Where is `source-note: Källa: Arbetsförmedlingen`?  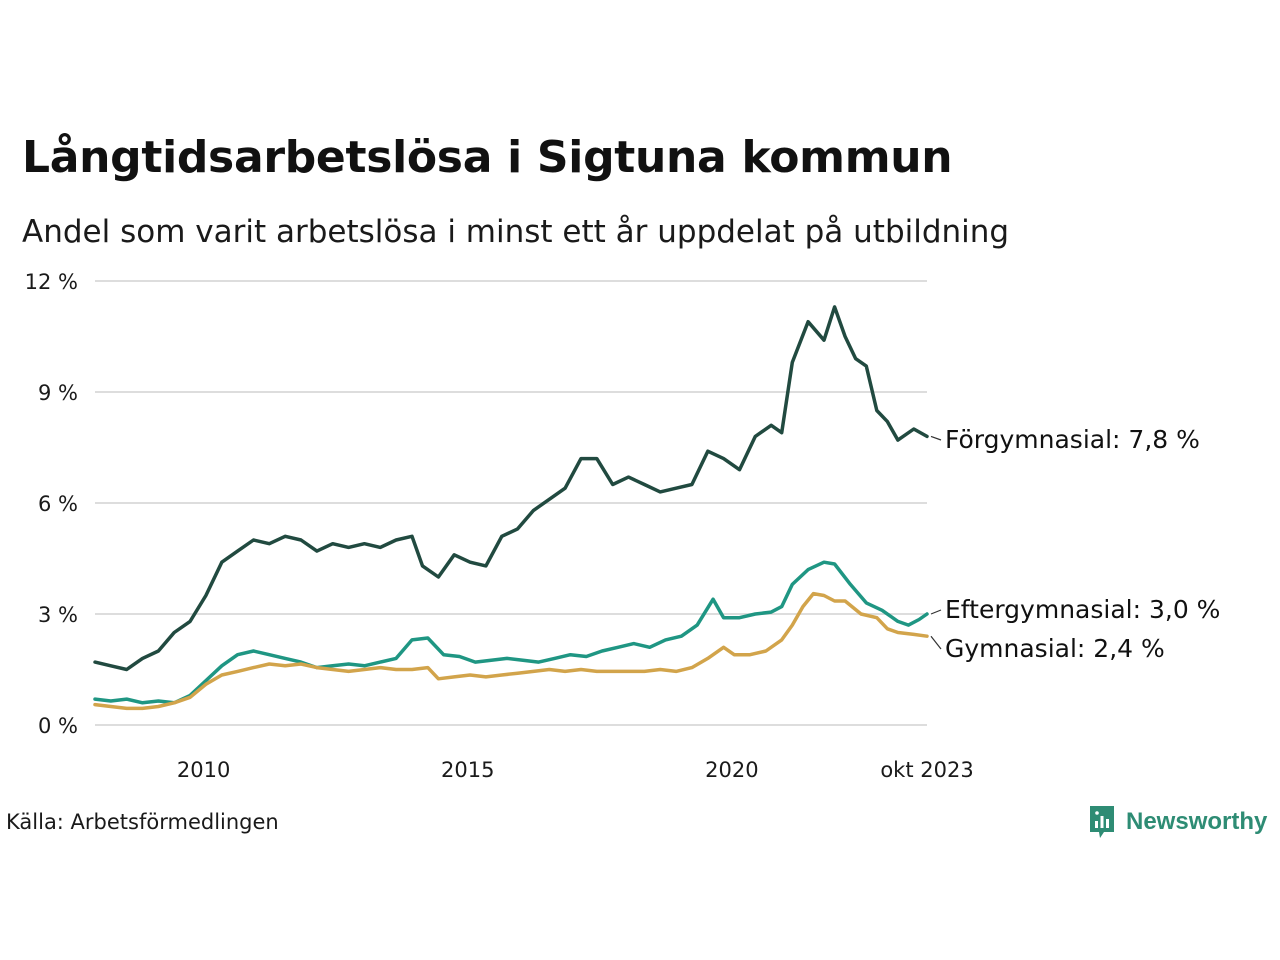
source-note: Källa: Arbetsförmedlingen is located at coordinates (142, 822).